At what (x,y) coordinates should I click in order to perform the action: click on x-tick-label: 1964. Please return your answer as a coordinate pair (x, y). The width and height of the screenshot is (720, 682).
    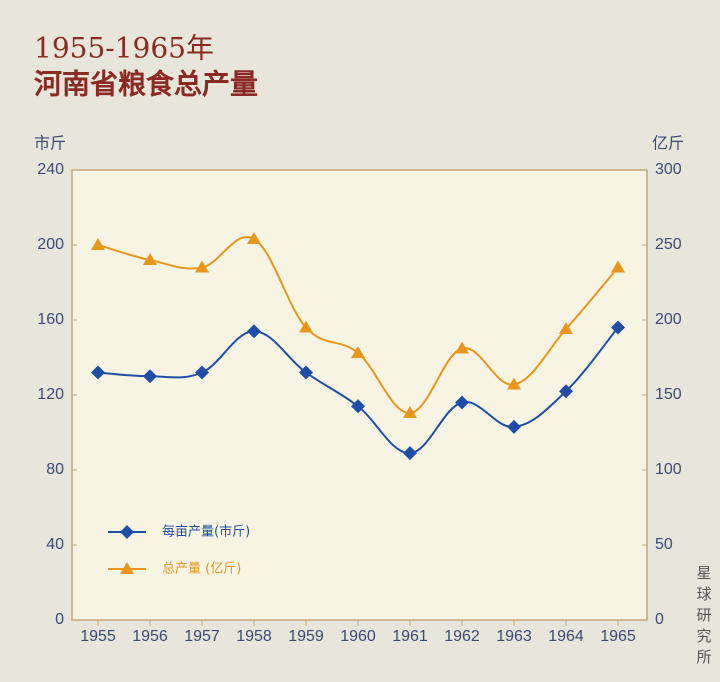
    Looking at the image, I should click on (566, 636).